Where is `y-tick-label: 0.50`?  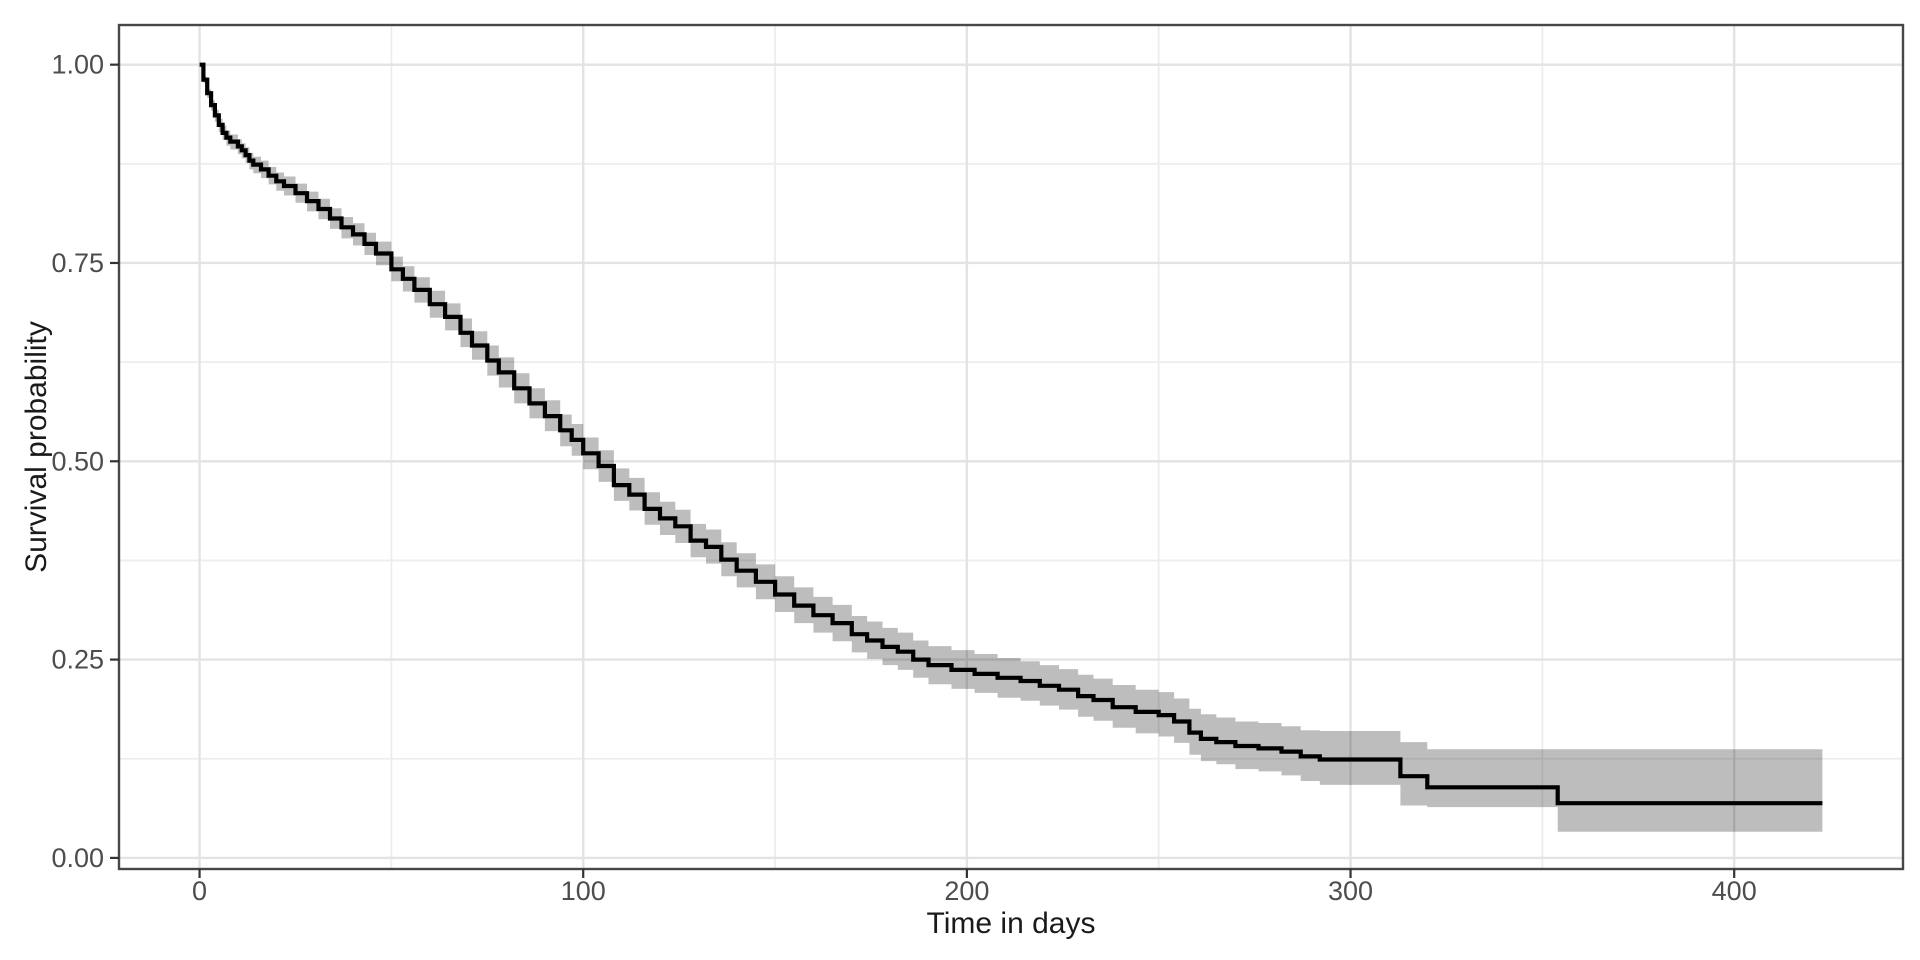 y-tick-label: 0.50 is located at coordinates (77, 461).